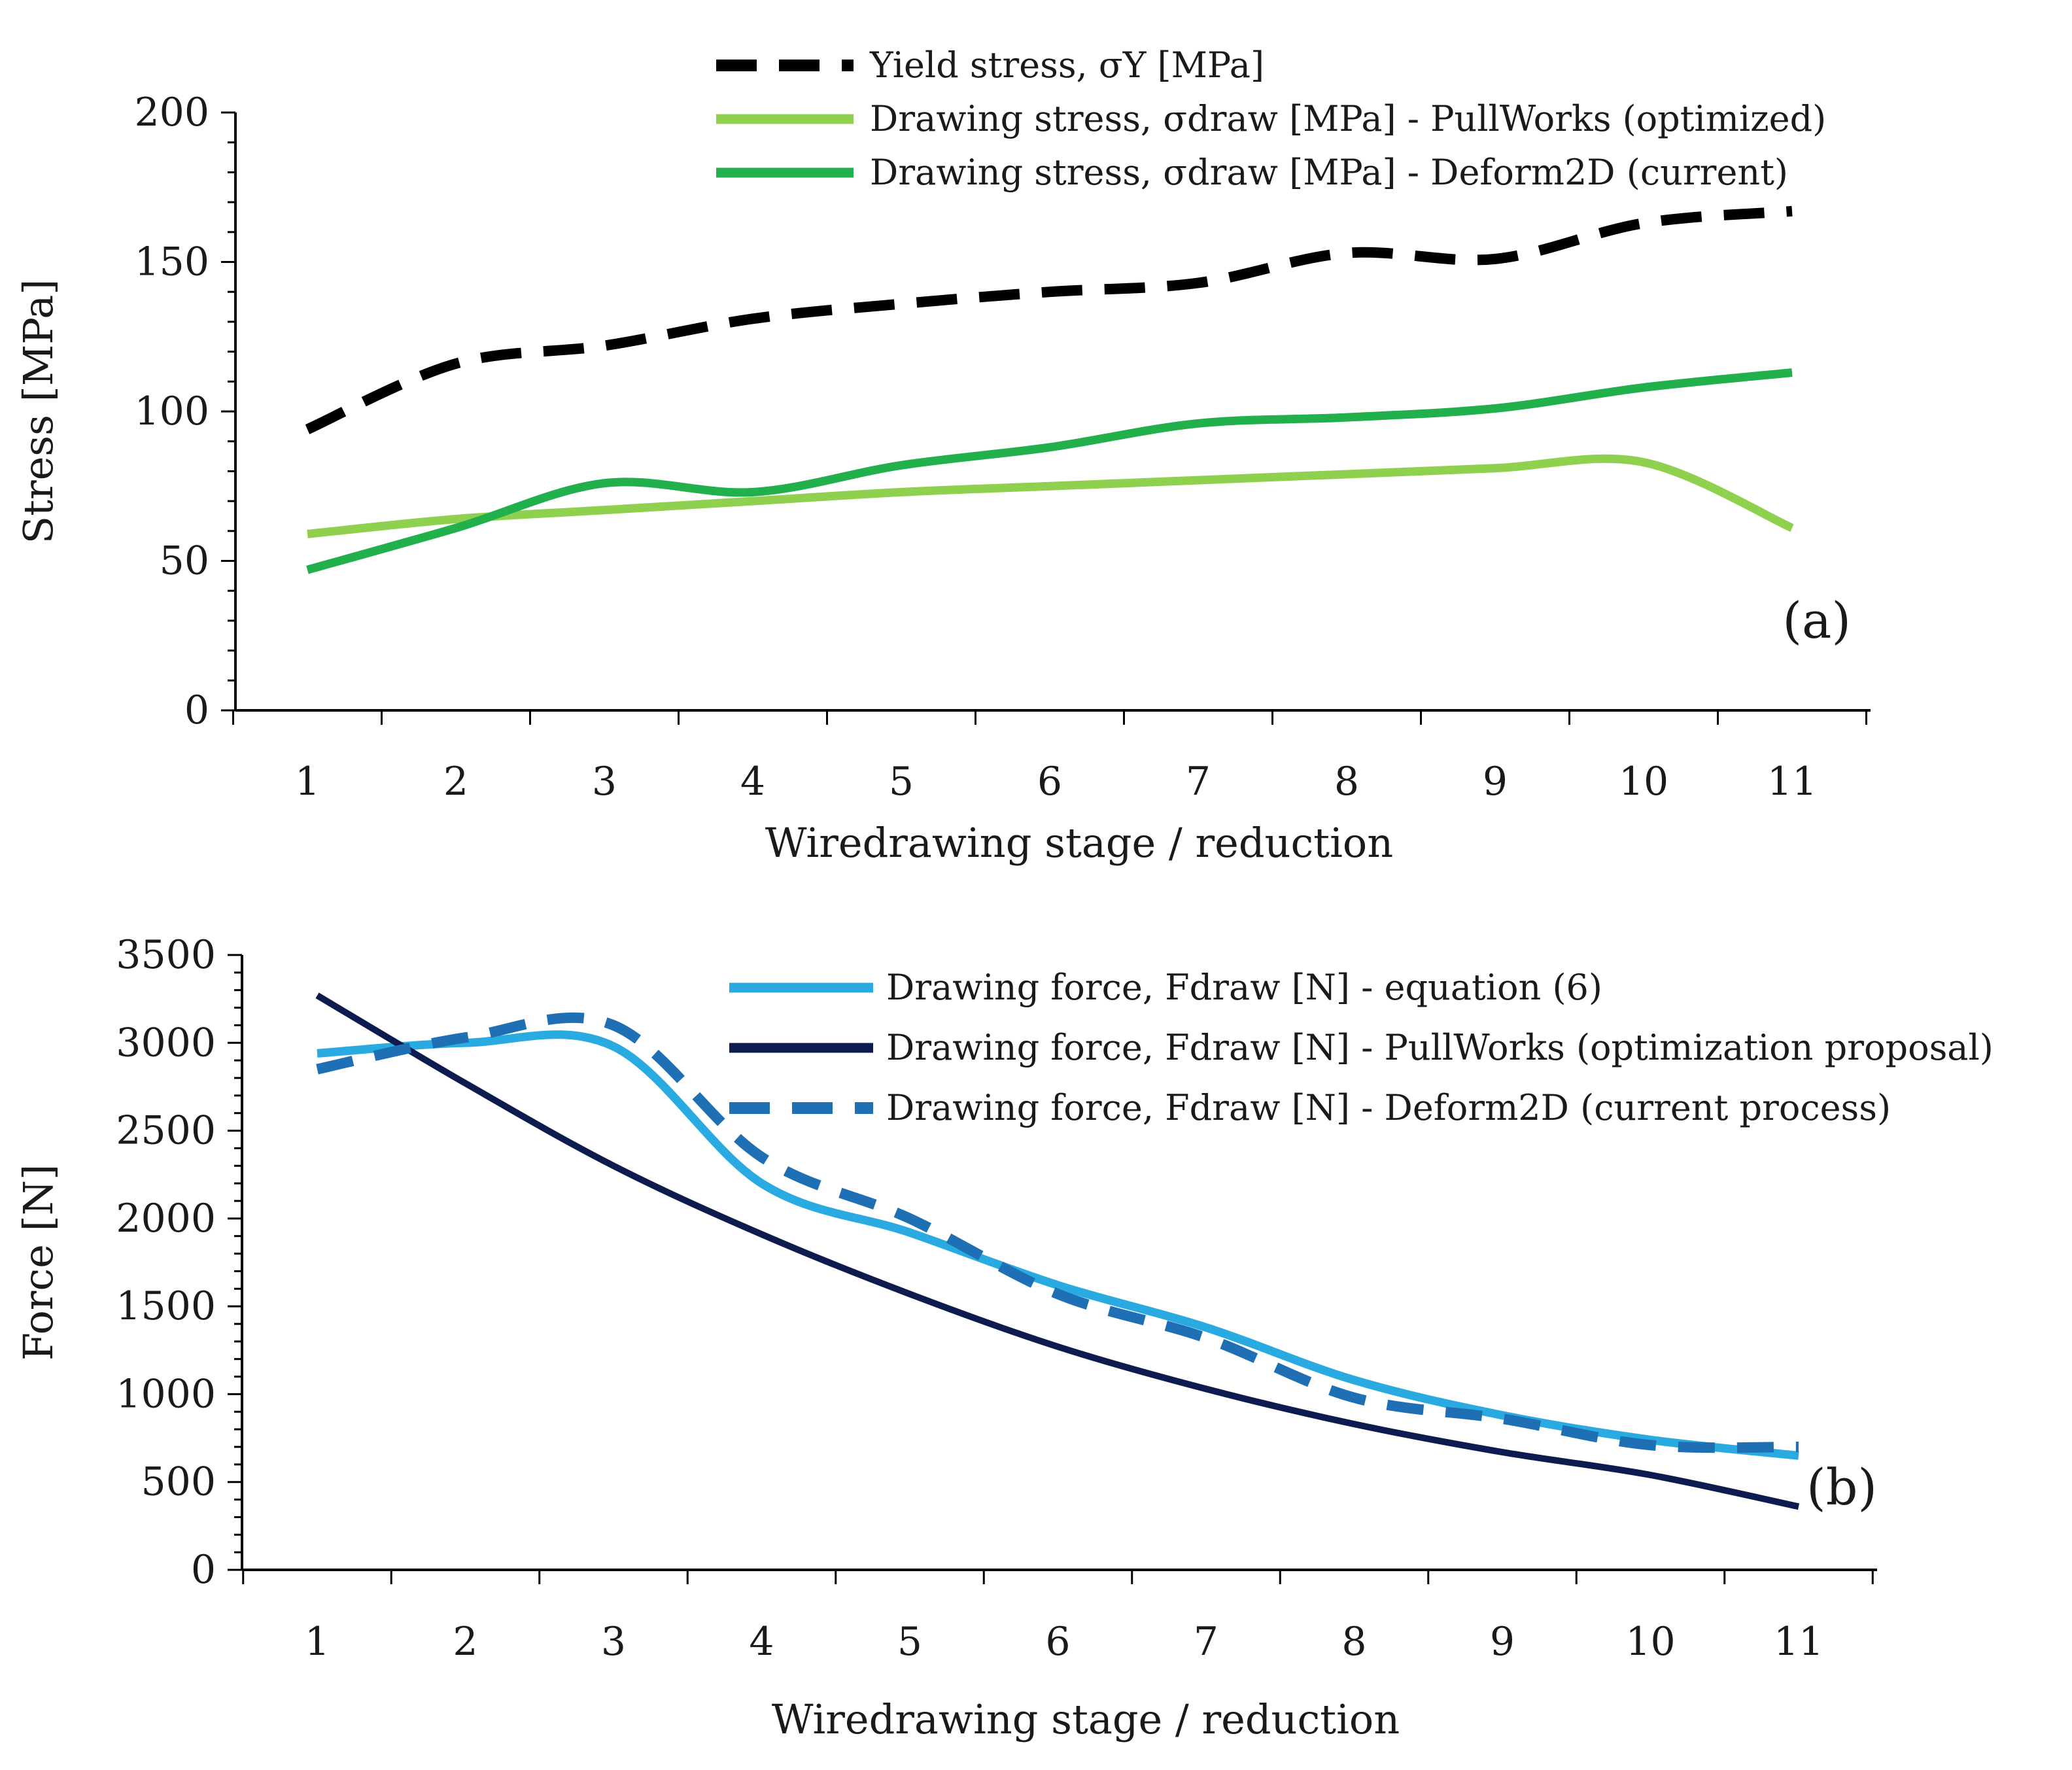  I want to click on y-tick-label: 3500, so click(166, 955).